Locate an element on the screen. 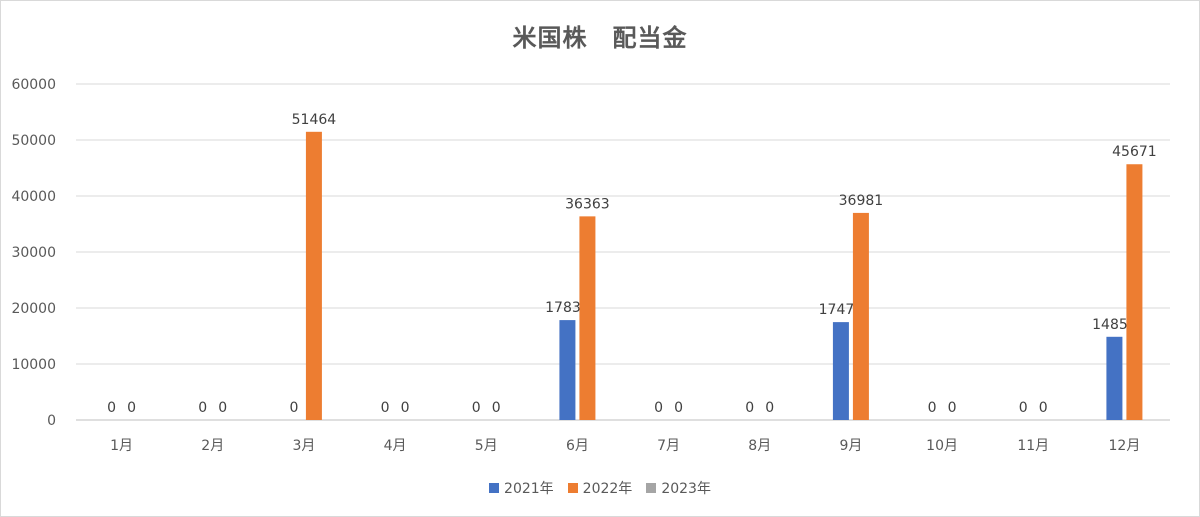 This screenshot has height=517, width=1200. x-tick-label: 6月 is located at coordinates (577, 446).